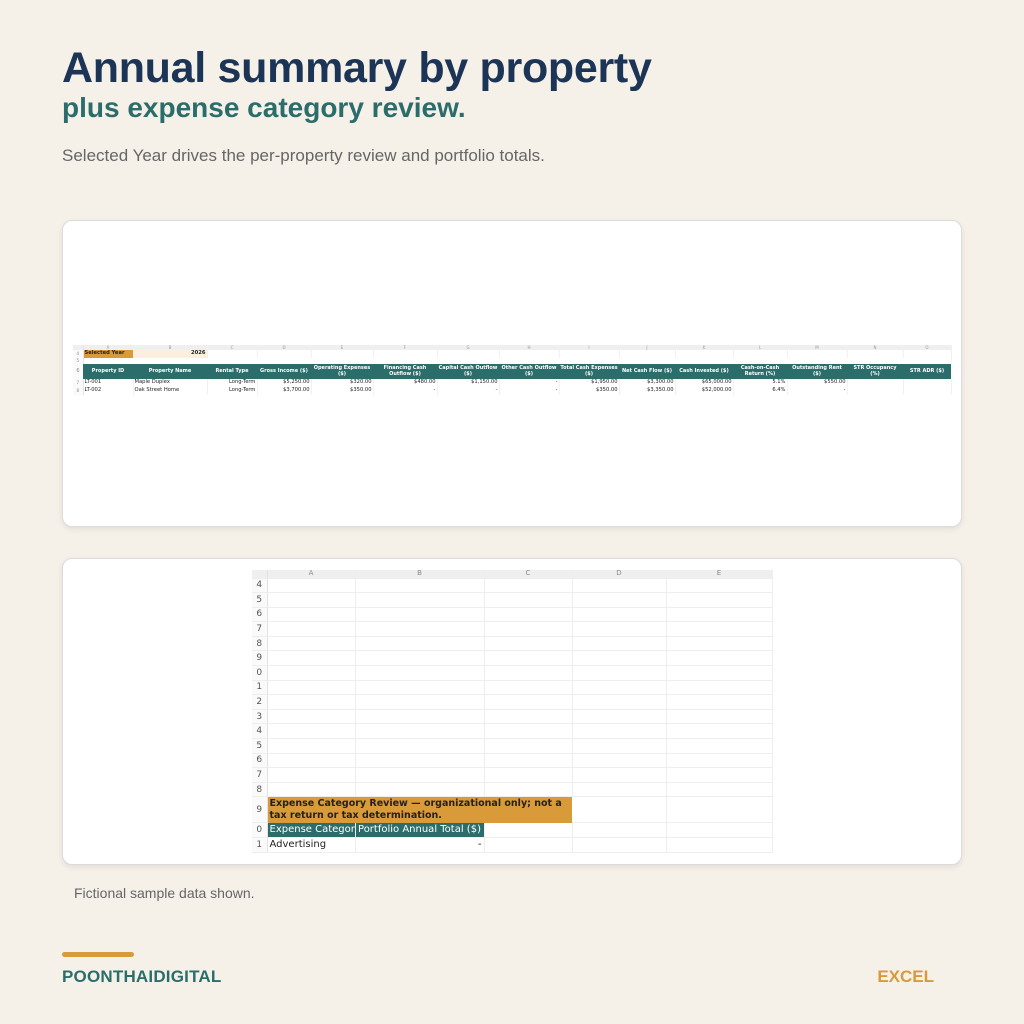  Describe the element at coordinates (529, 371) in the screenshot. I see `header-other-outflow: Other Cash Outflow ($)` at that location.